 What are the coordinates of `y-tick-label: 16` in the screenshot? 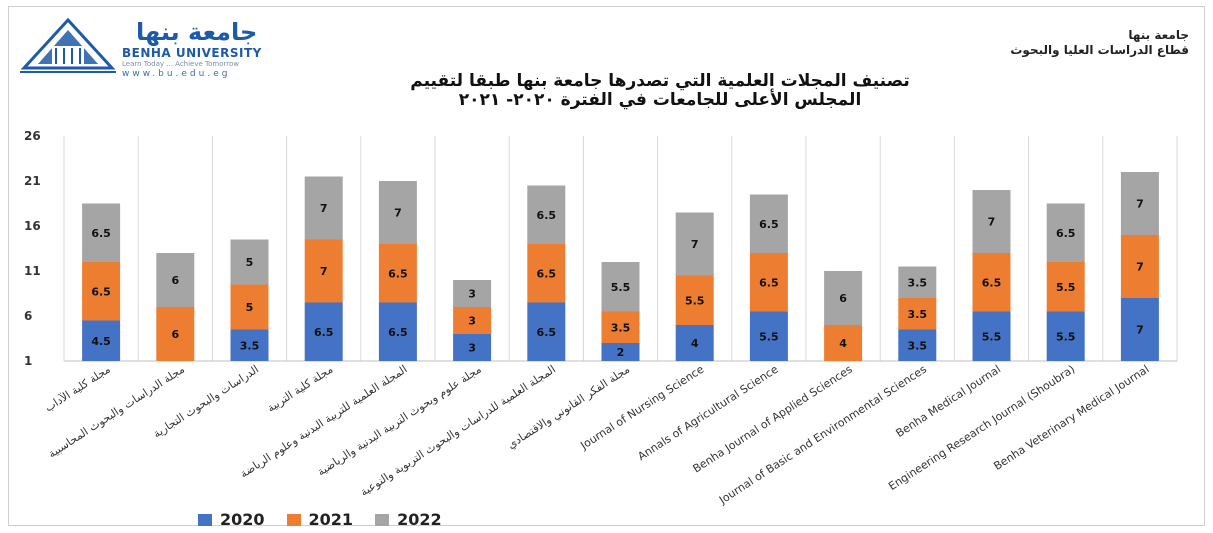 It's located at (32, 226).